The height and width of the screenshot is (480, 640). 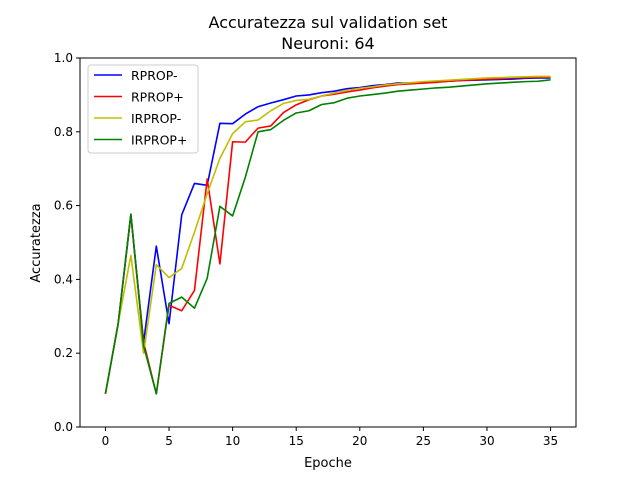 I want to click on legend-label: IRPROP+, so click(x=159, y=140).